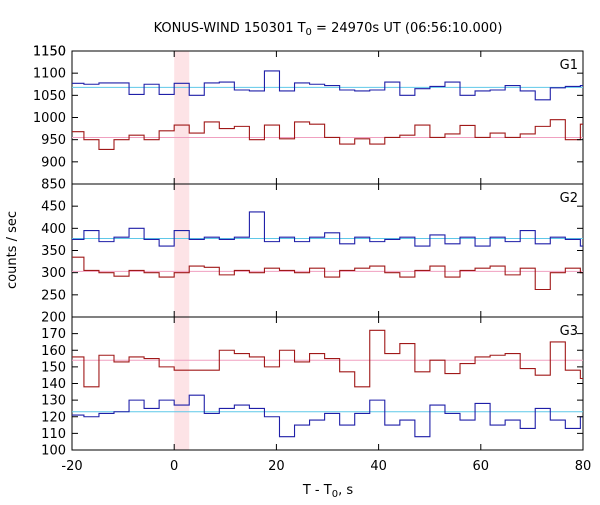  Describe the element at coordinates (327, 491) in the screenshot. I see `x-axis-label: T - T0, s` at that location.